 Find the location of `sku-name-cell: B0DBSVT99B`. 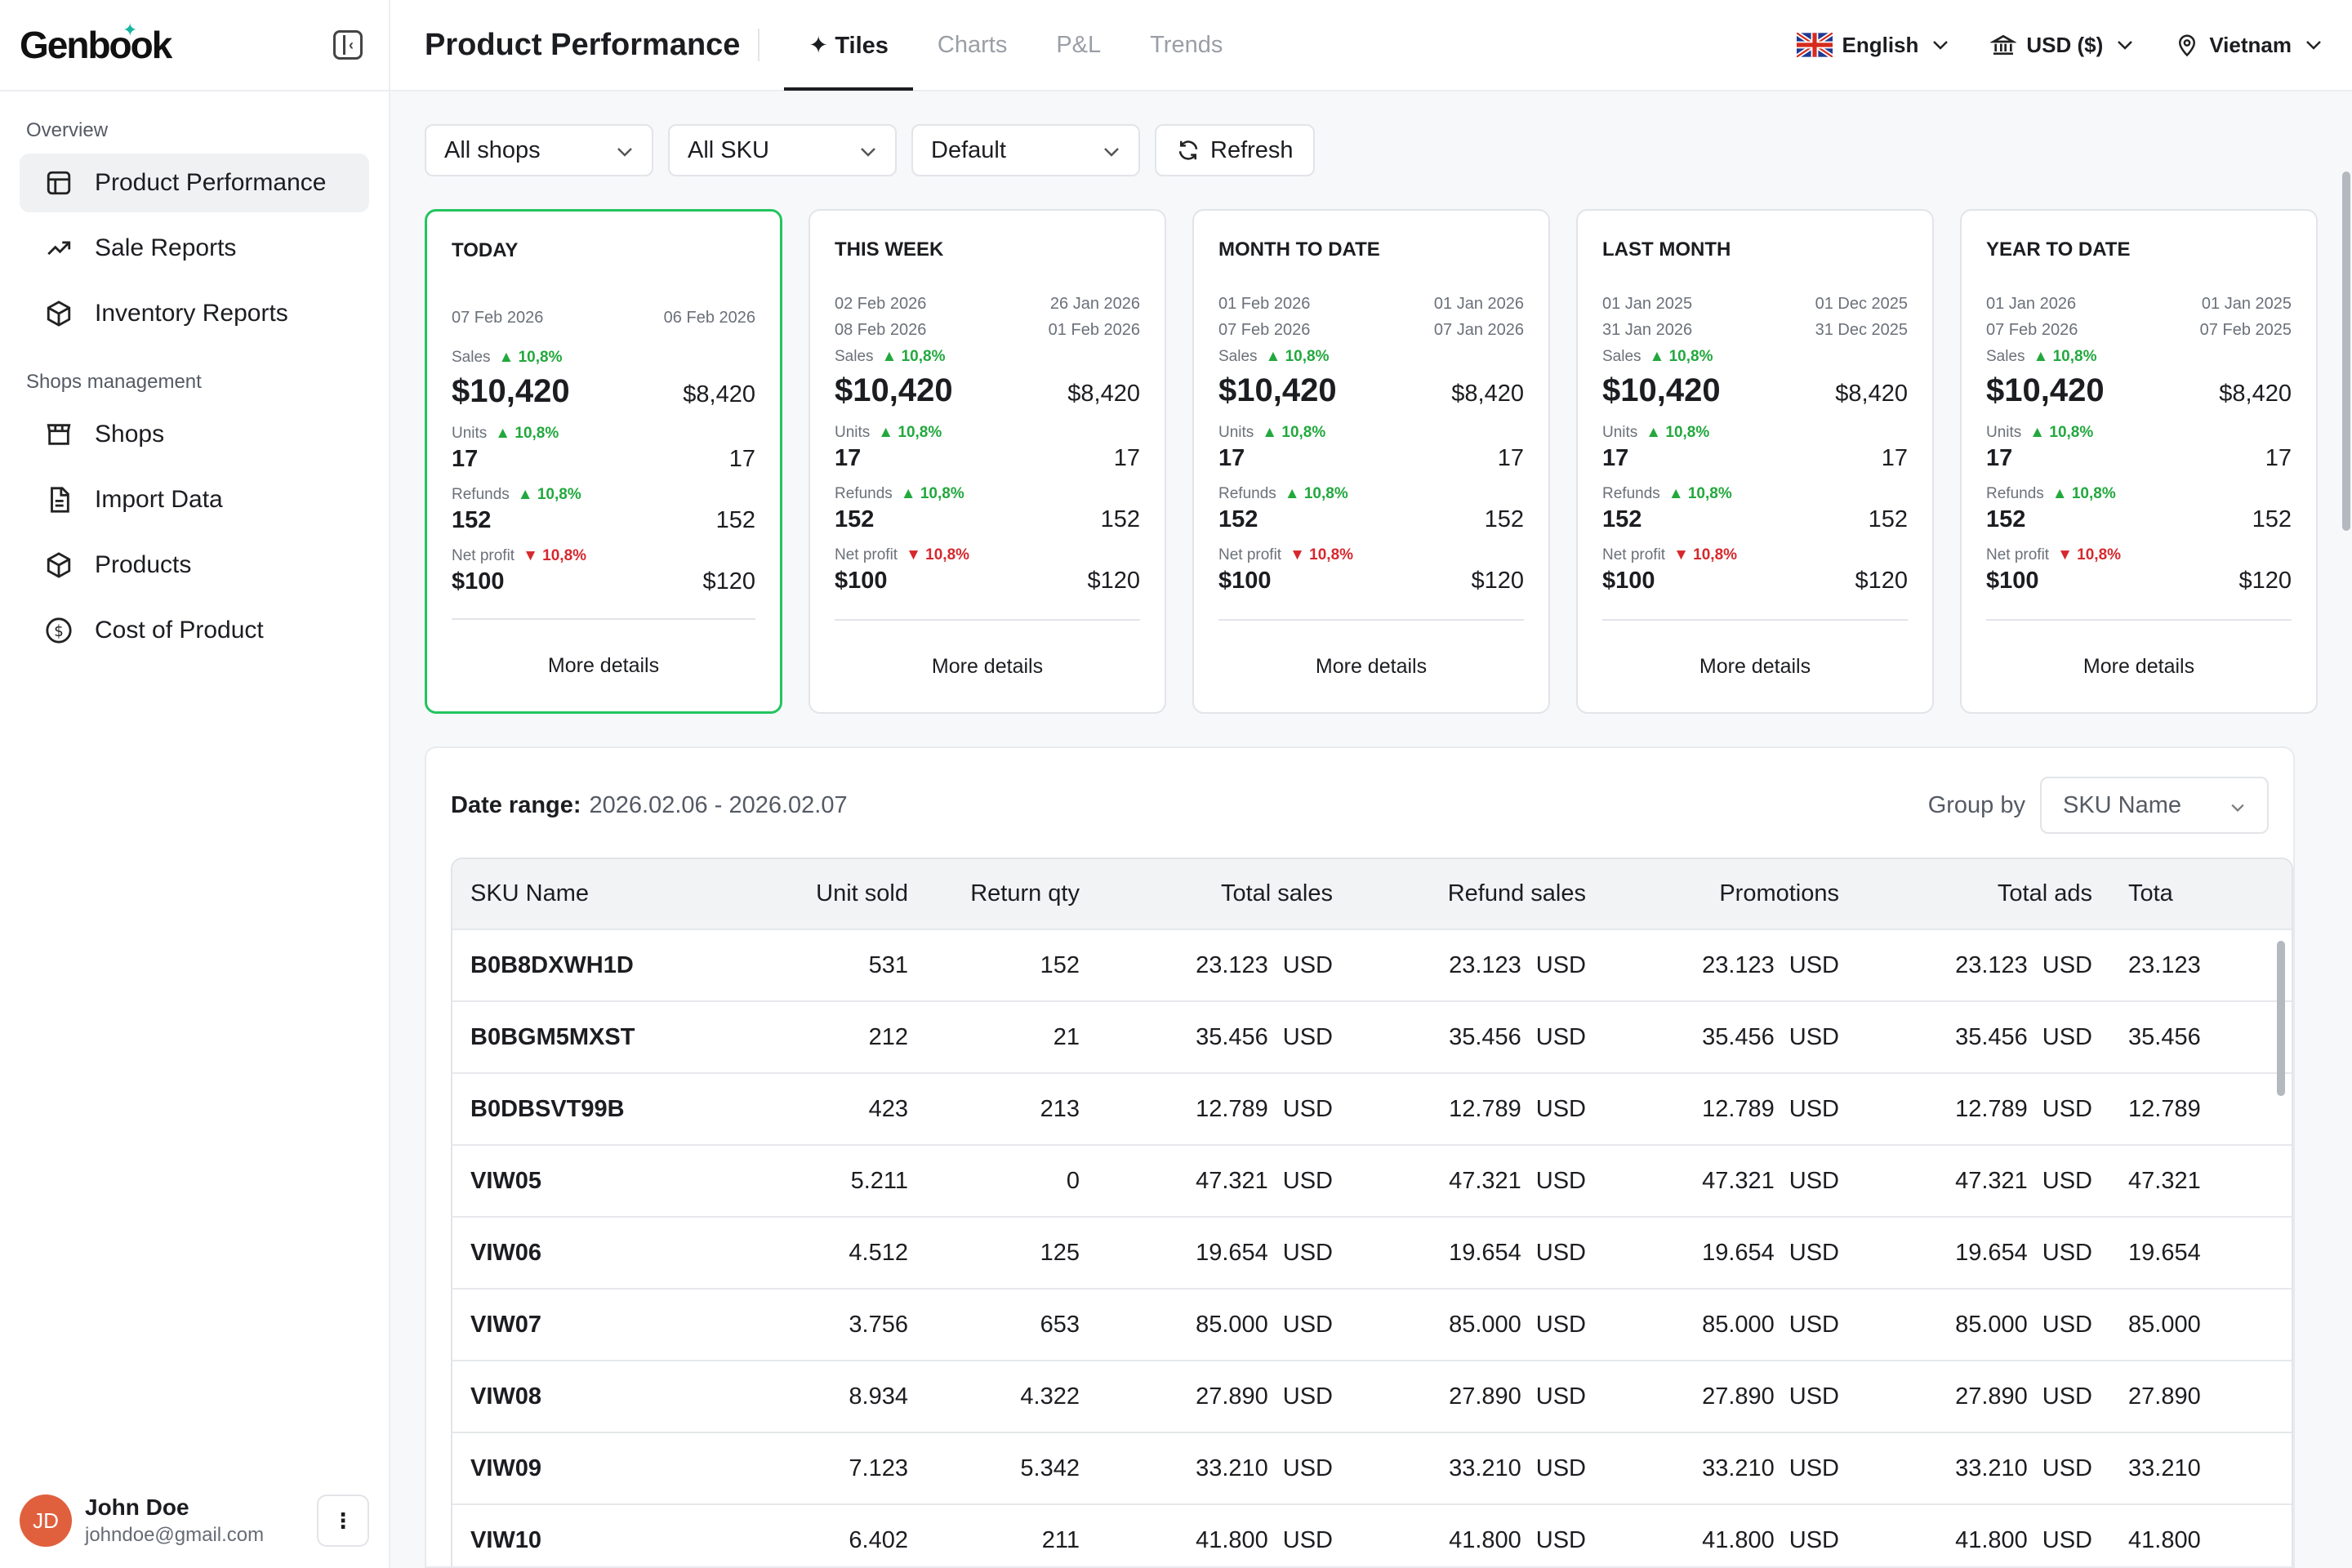

sku-name-cell: B0DBSVT99B is located at coordinates (547, 1108).